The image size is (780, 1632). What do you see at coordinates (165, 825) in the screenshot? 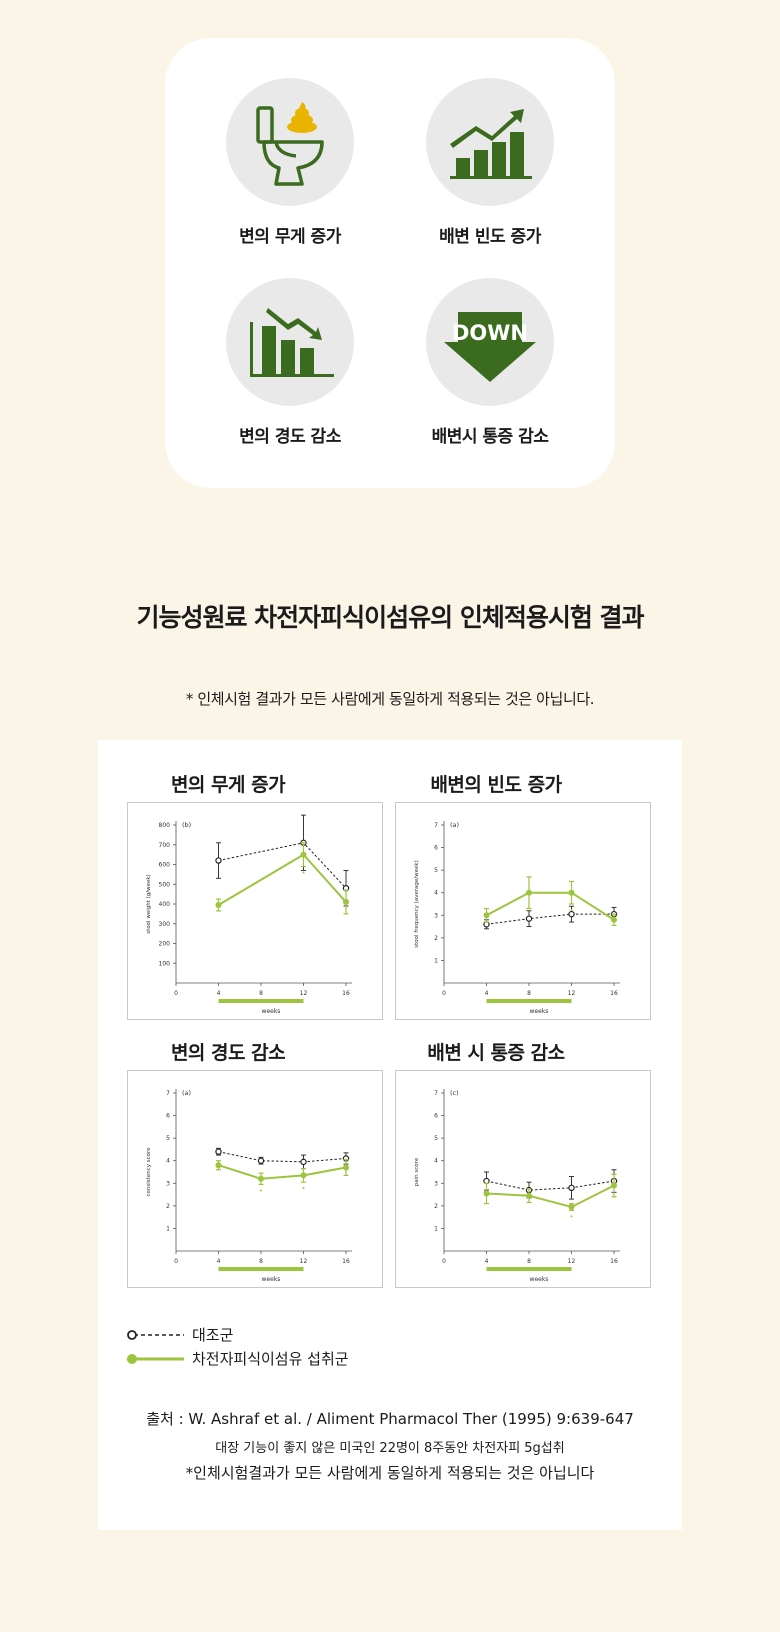
I see `y-tick-label: 800` at bounding box center [165, 825].